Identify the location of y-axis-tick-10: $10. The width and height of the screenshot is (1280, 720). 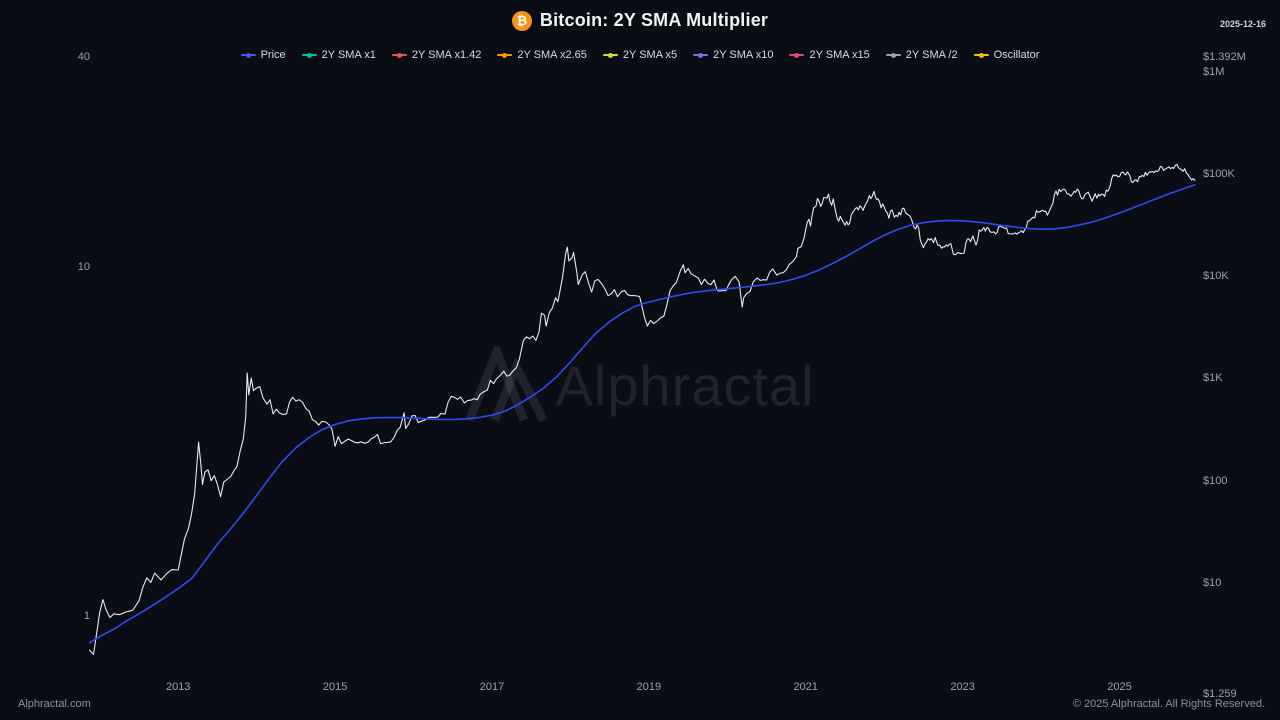
(1212, 582).